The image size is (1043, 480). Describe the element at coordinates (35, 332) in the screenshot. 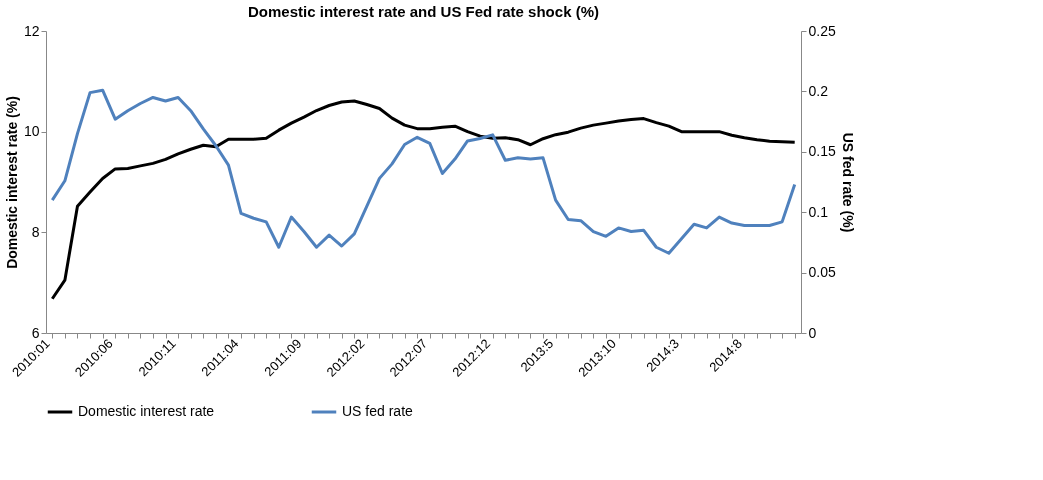

I see `y-tick-label: 6` at that location.